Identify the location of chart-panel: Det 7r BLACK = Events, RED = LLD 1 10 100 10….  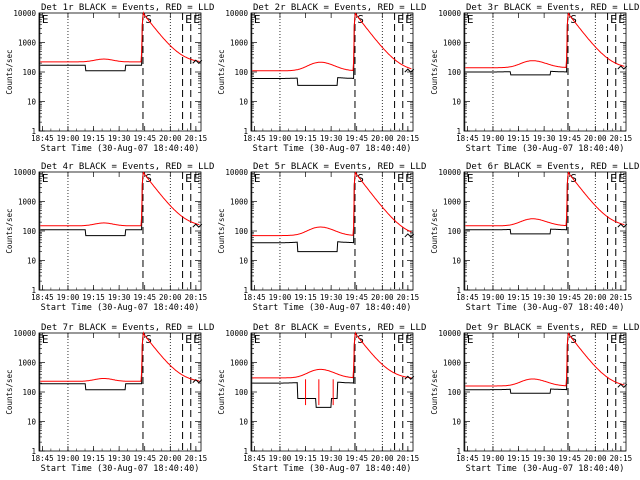
(109, 398).